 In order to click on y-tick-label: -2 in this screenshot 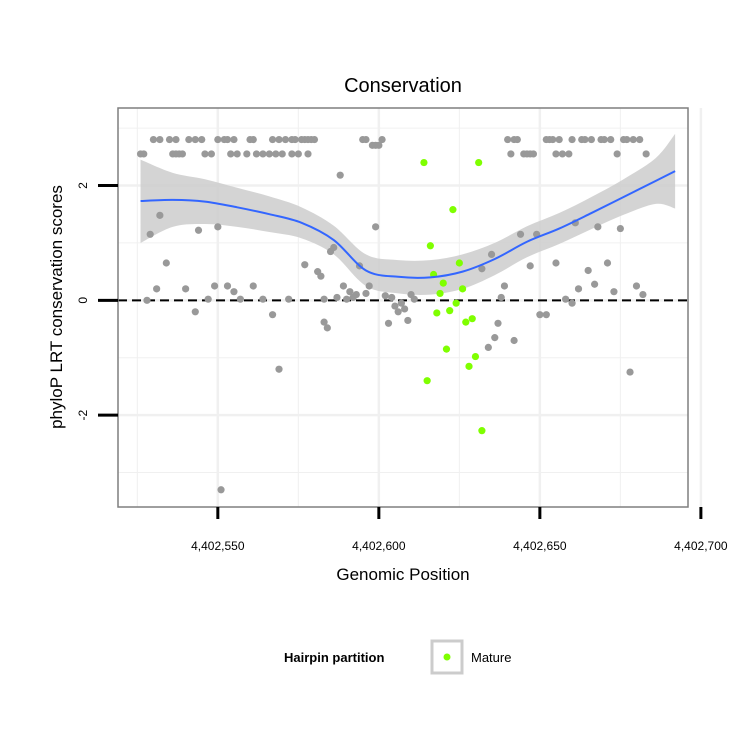, I will do `click(83, 414)`.